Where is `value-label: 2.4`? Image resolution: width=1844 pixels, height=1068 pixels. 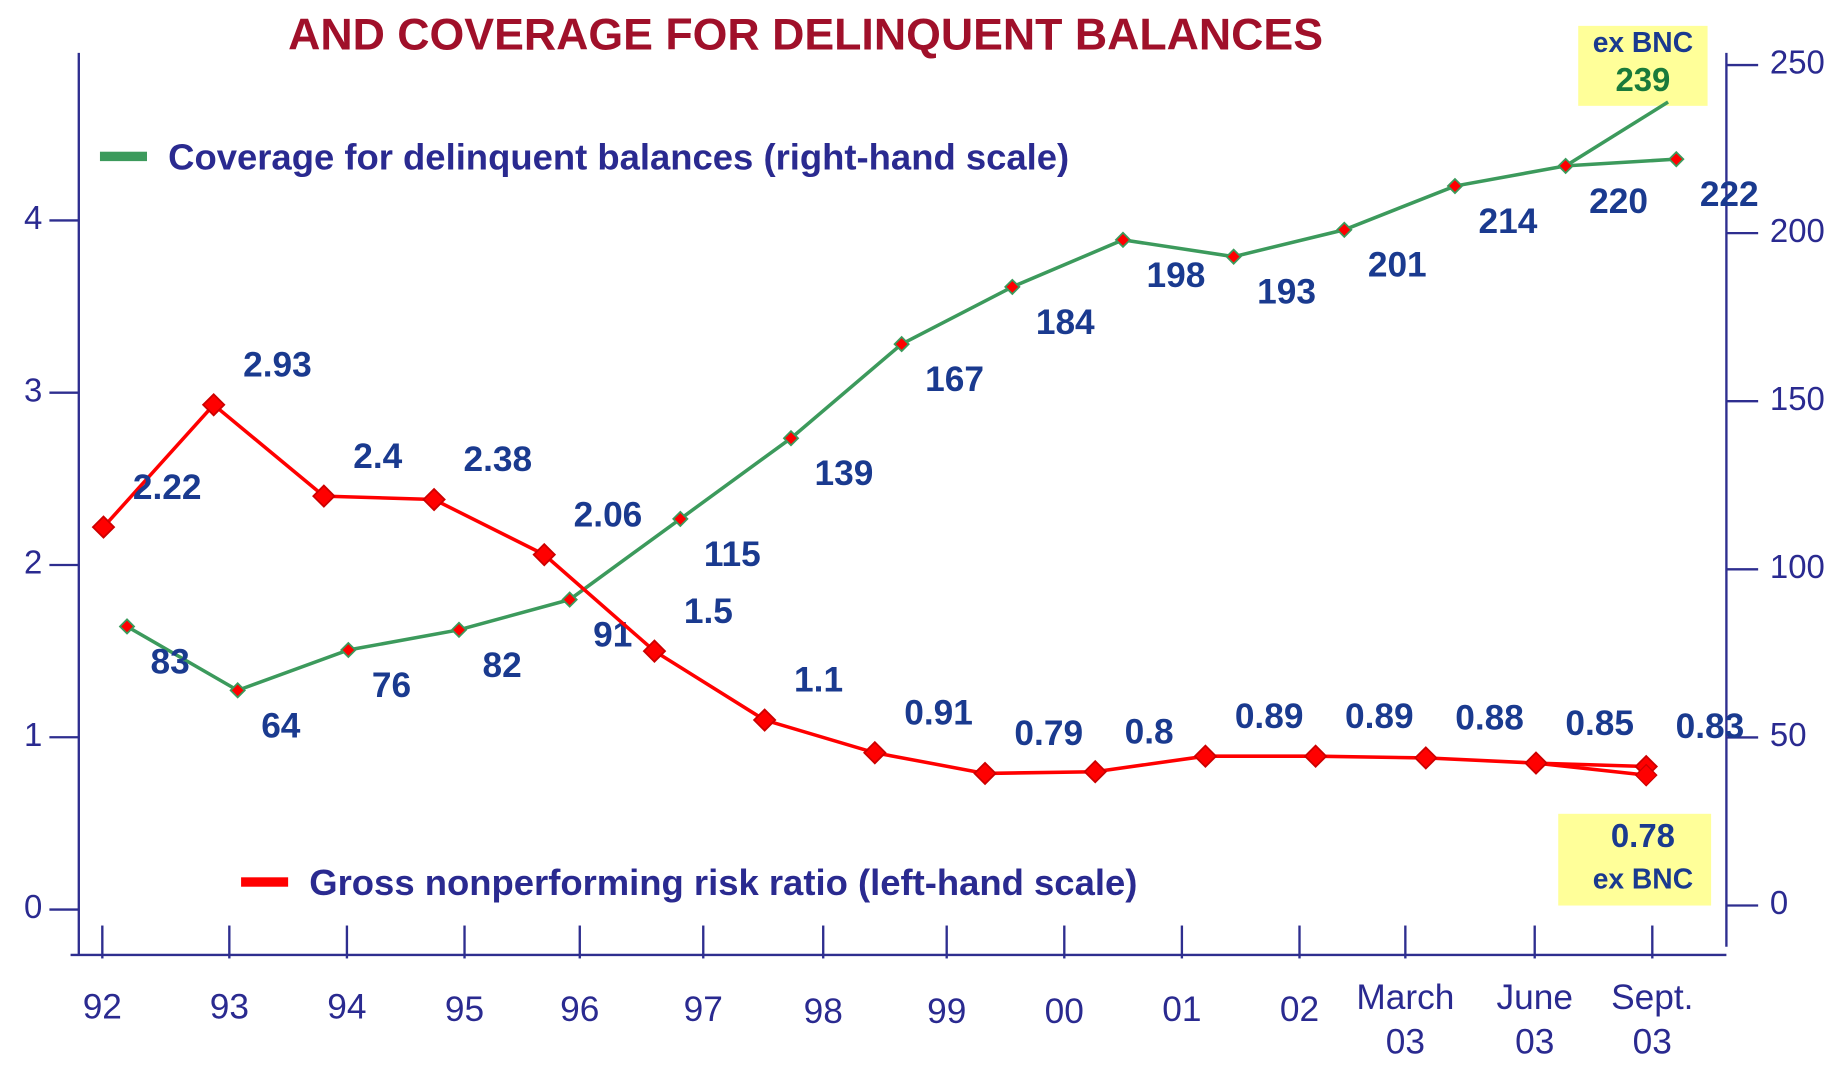
value-label: 2.4 is located at coordinates (377, 456).